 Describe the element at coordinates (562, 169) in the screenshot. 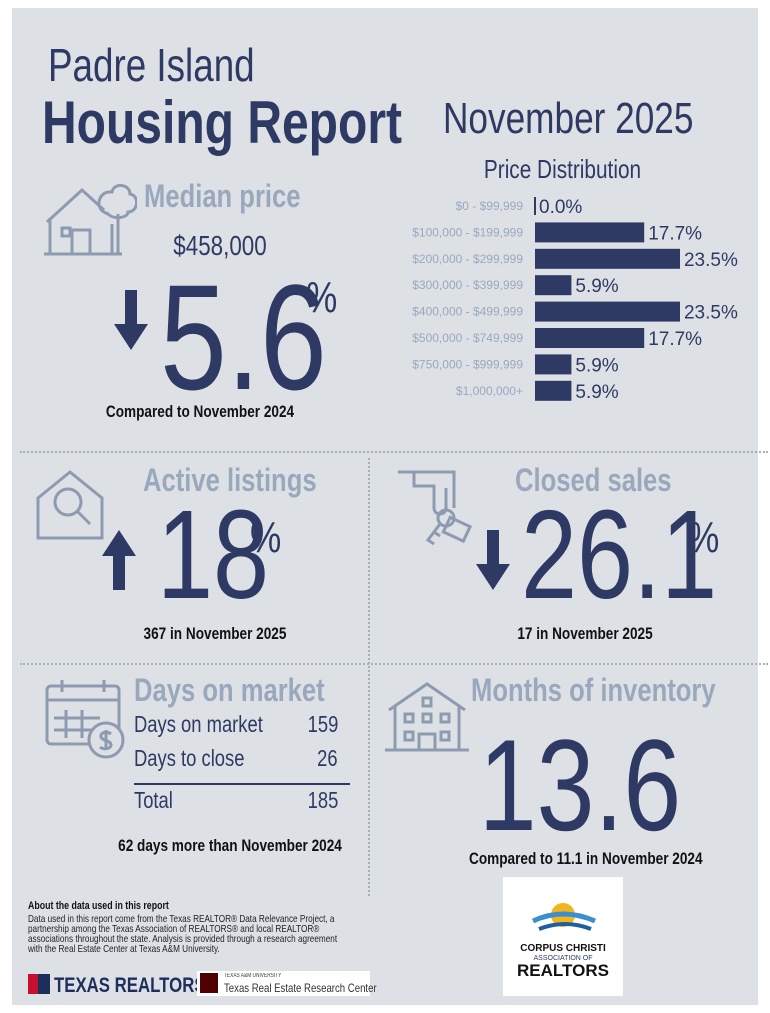

I see `dist-title: Price Distribution` at that location.